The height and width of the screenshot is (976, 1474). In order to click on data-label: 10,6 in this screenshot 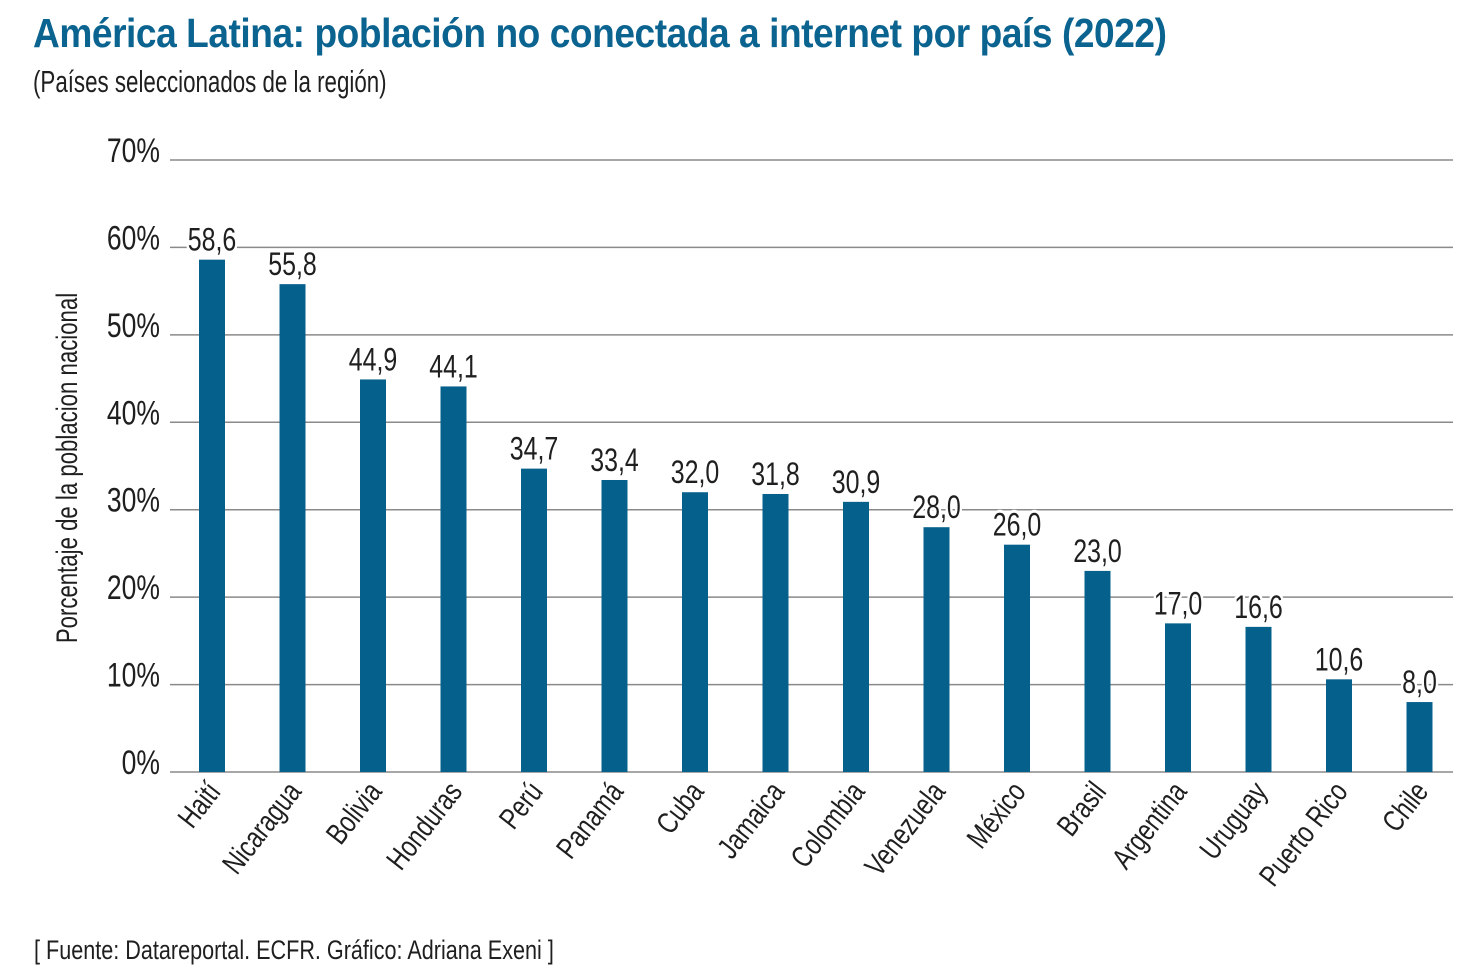, I will do `click(1339, 660)`.